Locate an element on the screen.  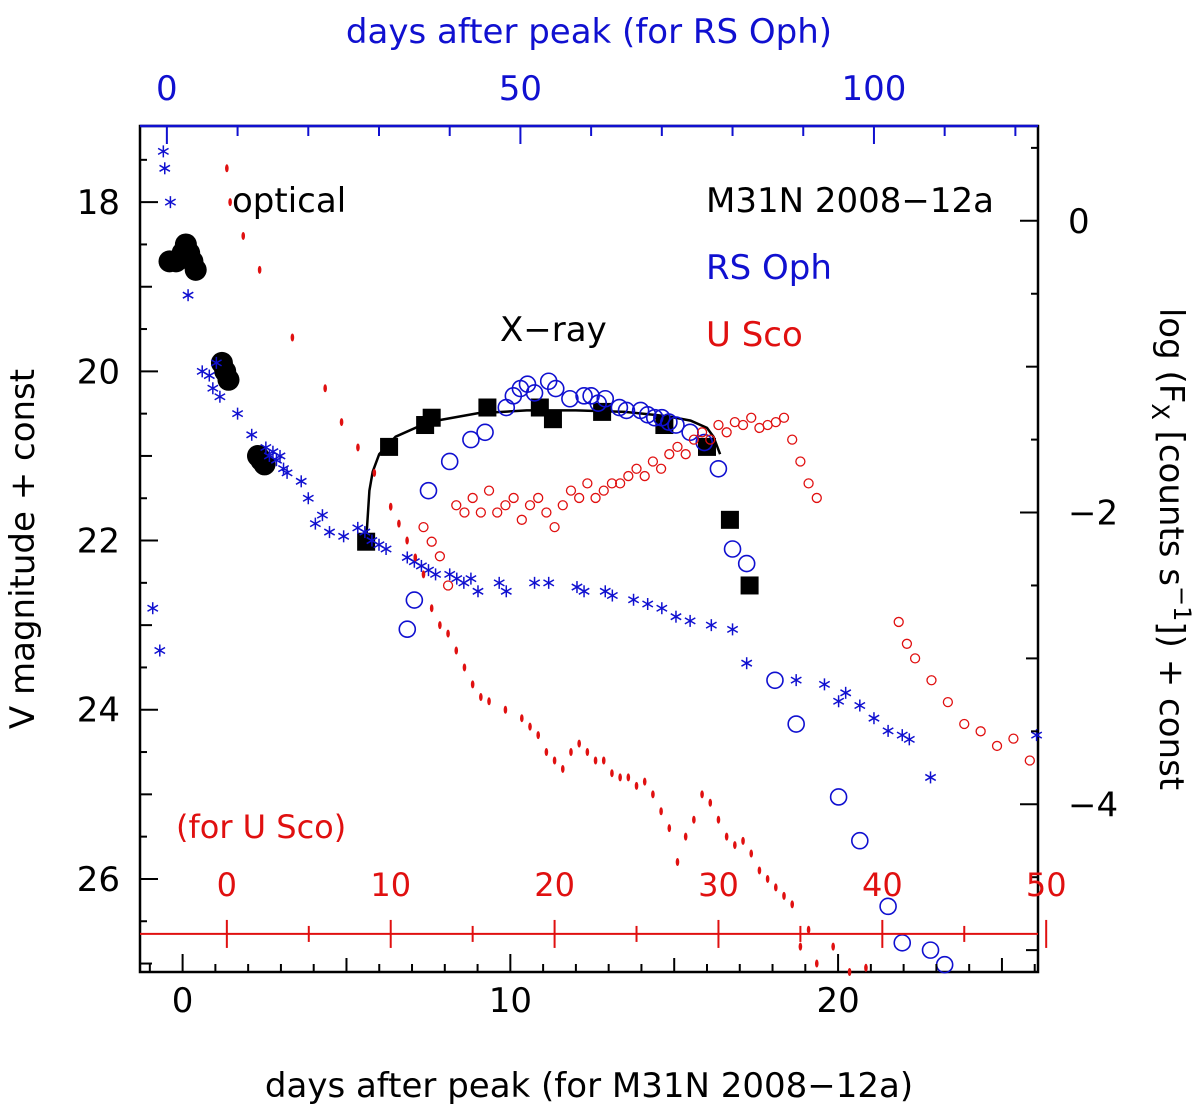
right-axis-title-mid: [counts s is located at coordinates (1171, 503).